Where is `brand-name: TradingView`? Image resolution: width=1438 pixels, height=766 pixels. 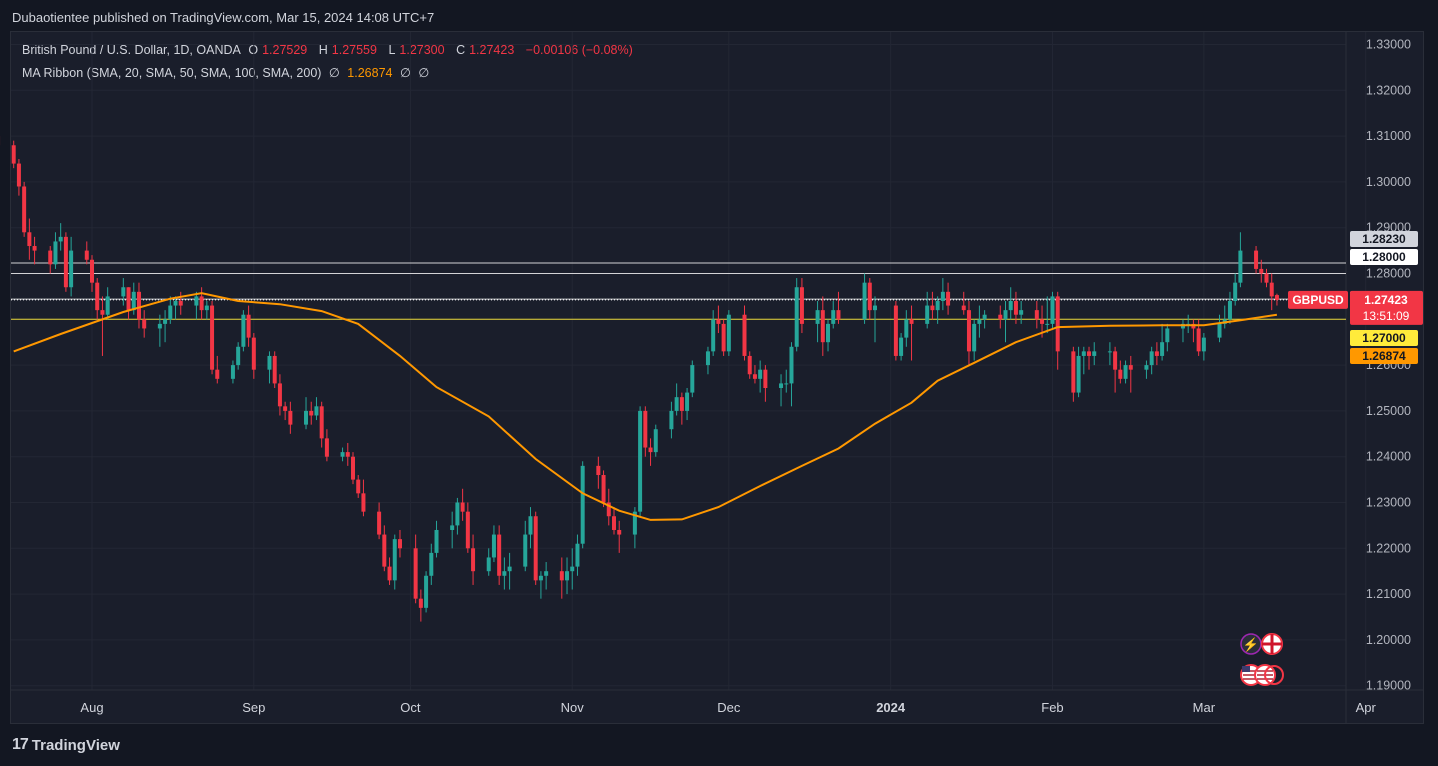 brand-name: TradingView is located at coordinates (75, 745).